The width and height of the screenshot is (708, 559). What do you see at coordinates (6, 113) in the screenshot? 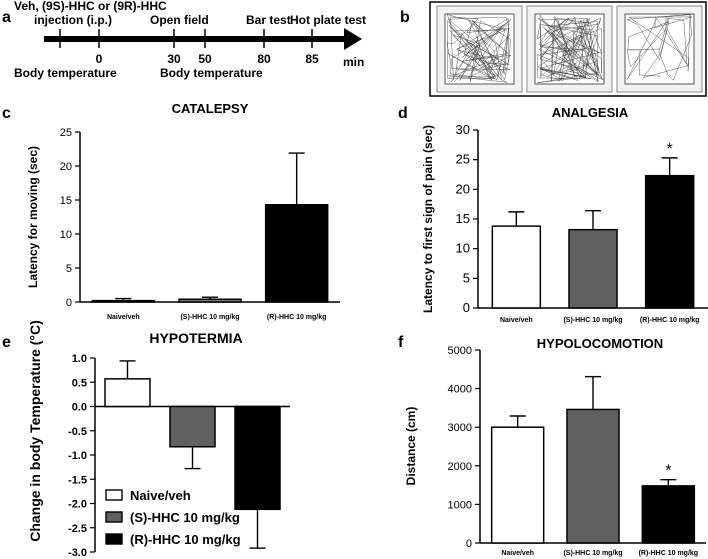
I see `panel-letter-c: c` at bounding box center [6, 113].